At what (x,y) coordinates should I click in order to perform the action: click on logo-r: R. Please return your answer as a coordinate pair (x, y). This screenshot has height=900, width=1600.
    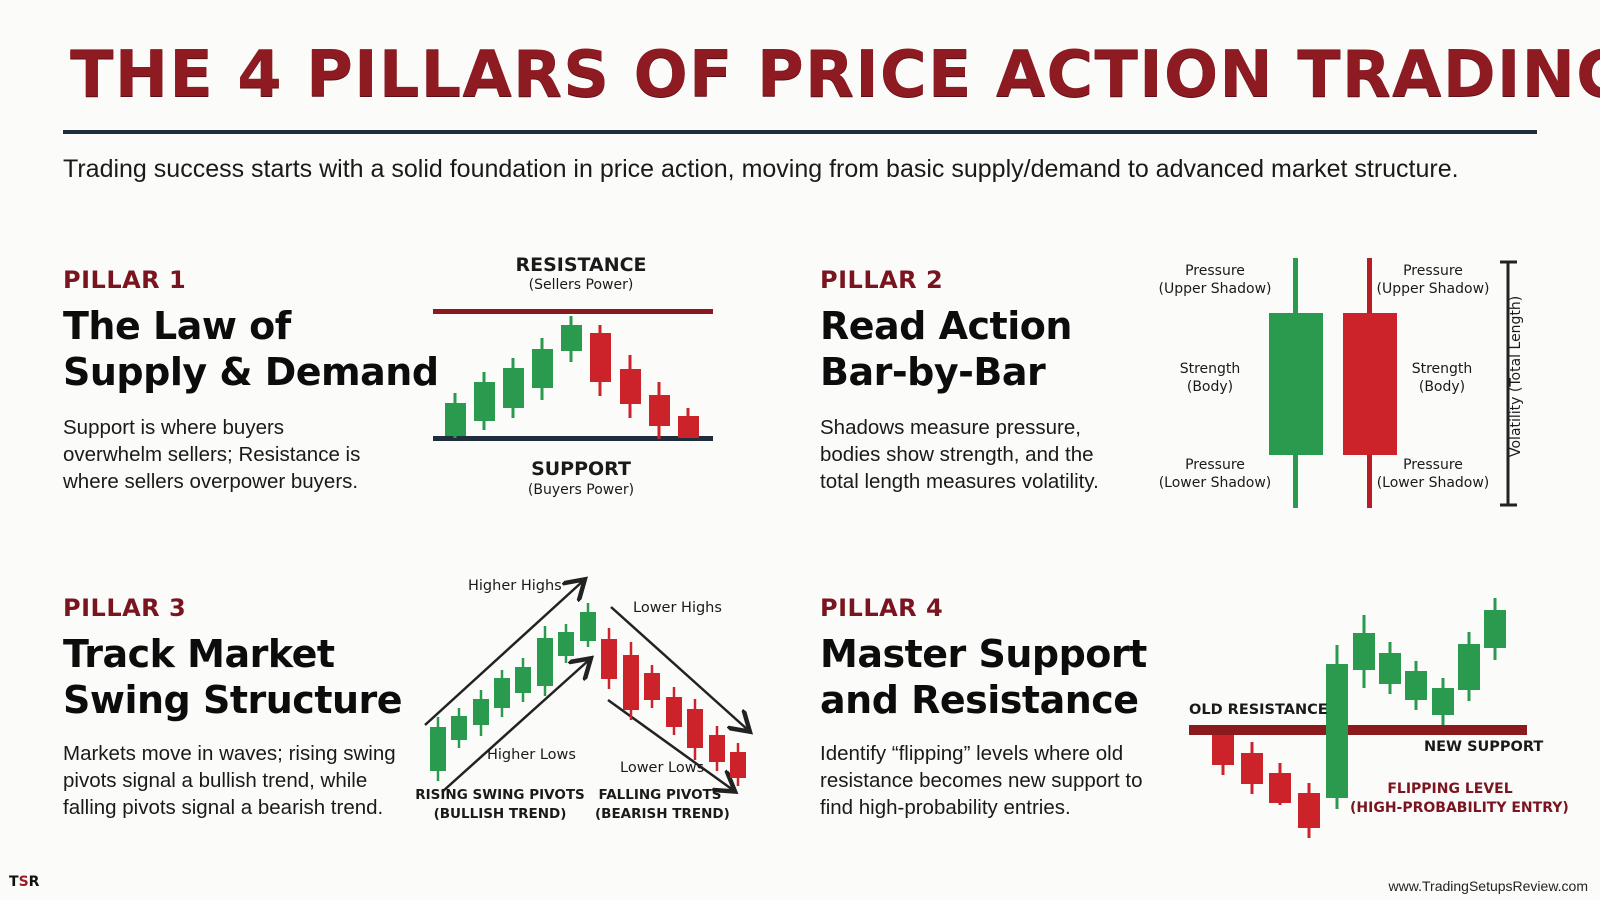
    Looking at the image, I should click on (34, 882).